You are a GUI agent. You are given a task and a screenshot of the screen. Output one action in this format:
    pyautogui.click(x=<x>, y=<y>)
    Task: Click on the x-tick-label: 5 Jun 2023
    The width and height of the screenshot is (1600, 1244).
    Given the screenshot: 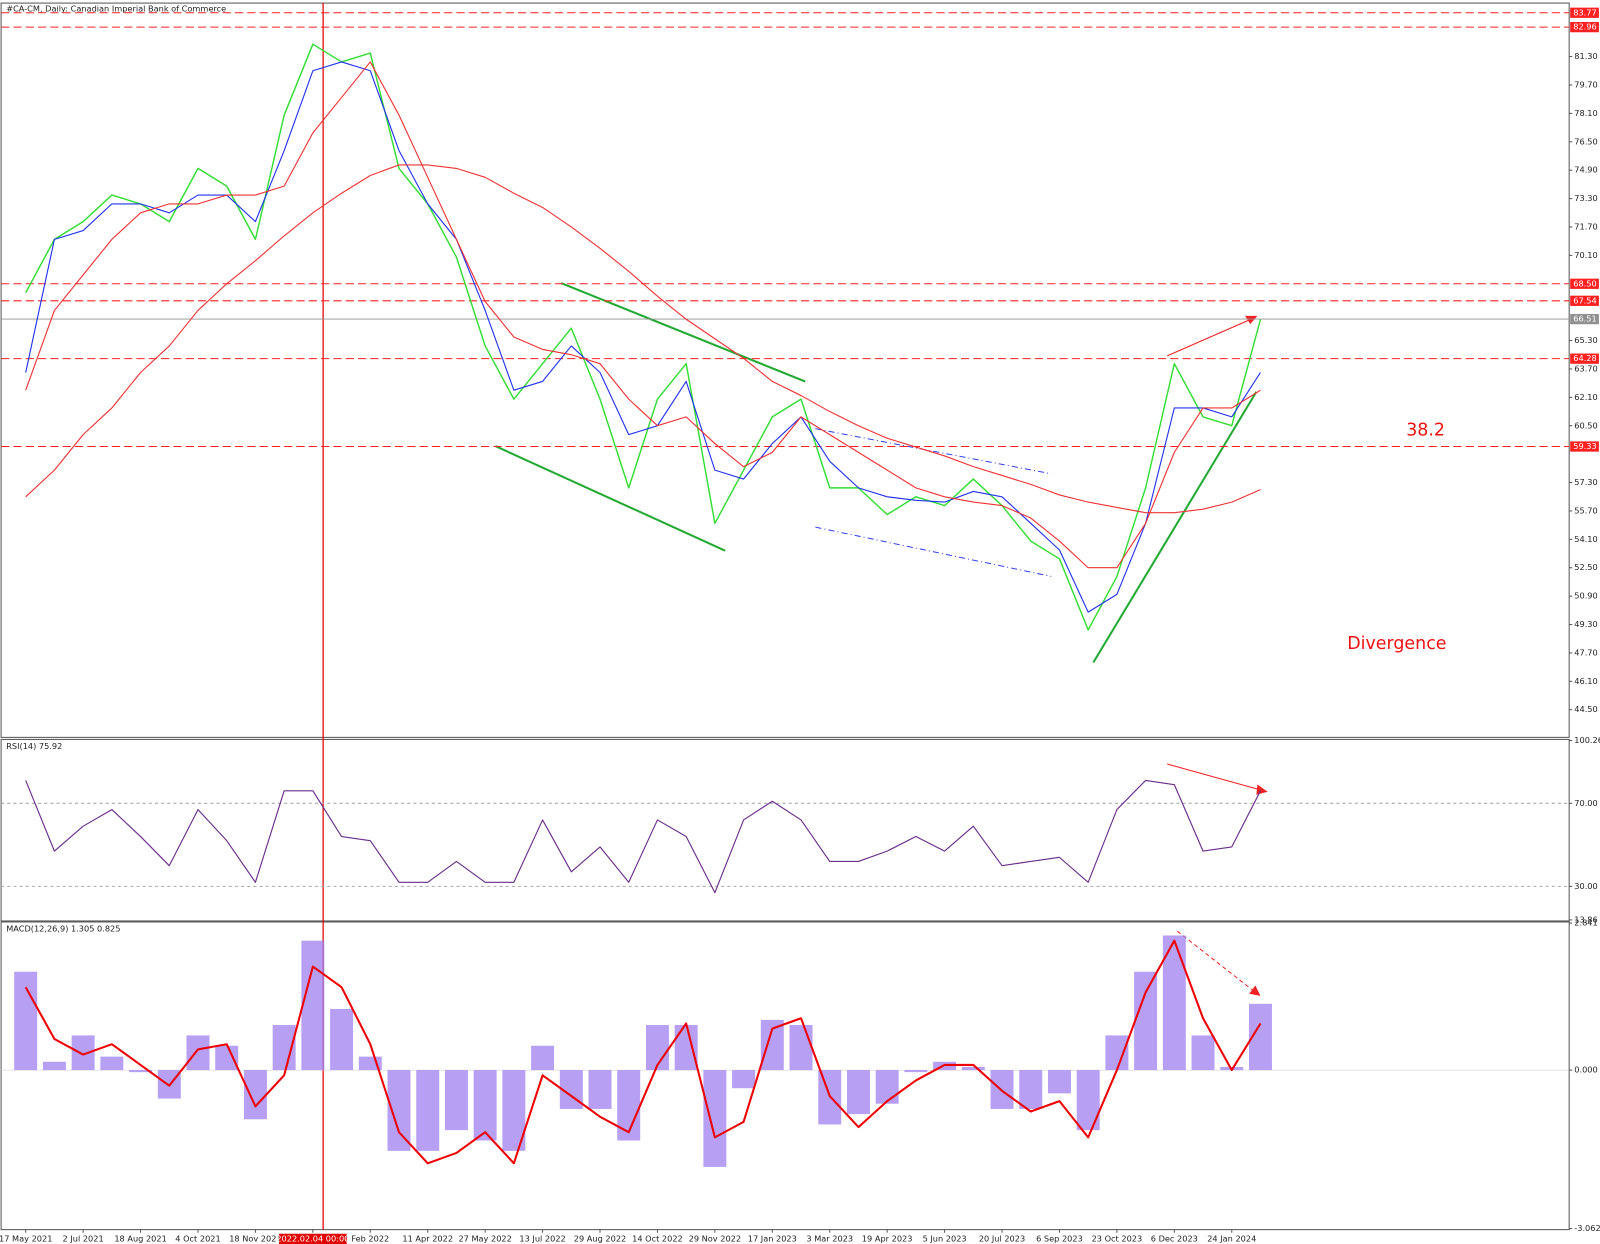 What is the action you would take?
    pyautogui.click(x=945, y=1238)
    